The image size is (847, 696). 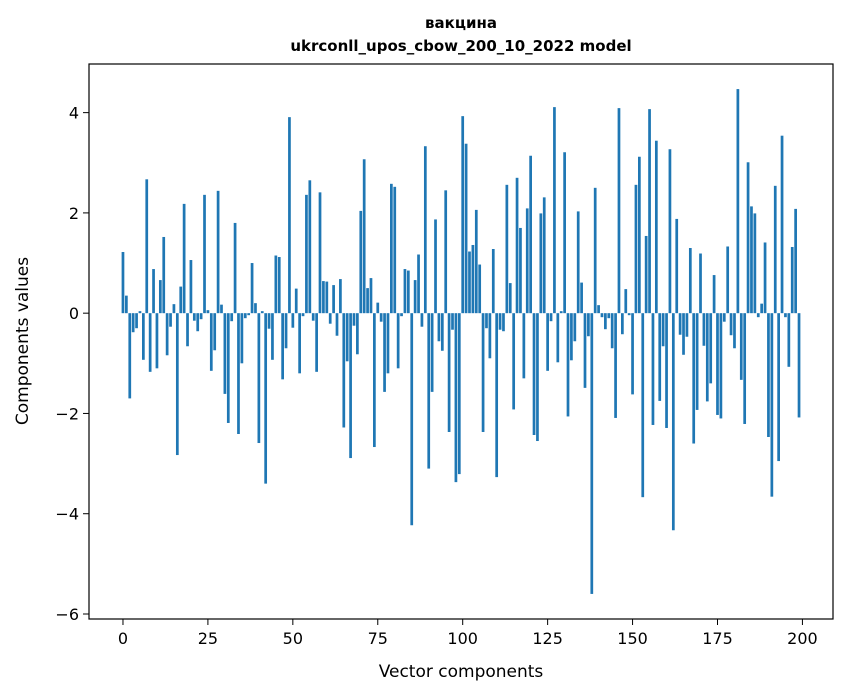 What do you see at coordinates (293, 638) in the screenshot?
I see `x-tick-label-2: 50` at bounding box center [293, 638].